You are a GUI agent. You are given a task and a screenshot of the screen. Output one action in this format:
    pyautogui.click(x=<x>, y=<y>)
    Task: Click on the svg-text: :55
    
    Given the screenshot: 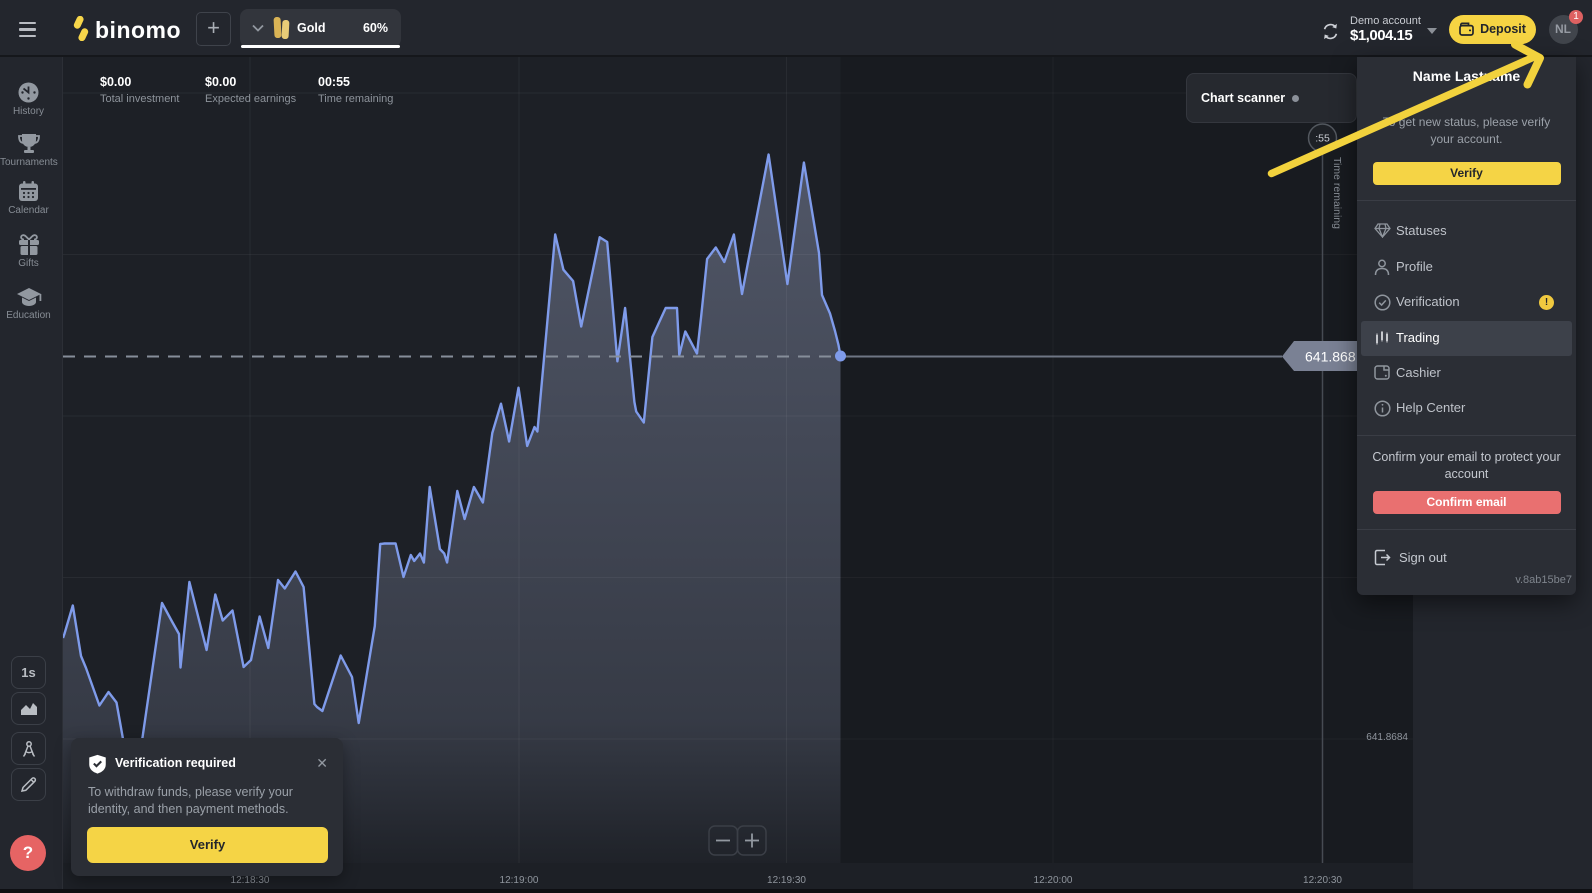 What is the action you would take?
    pyautogui.click(x=1322, y=139)
    